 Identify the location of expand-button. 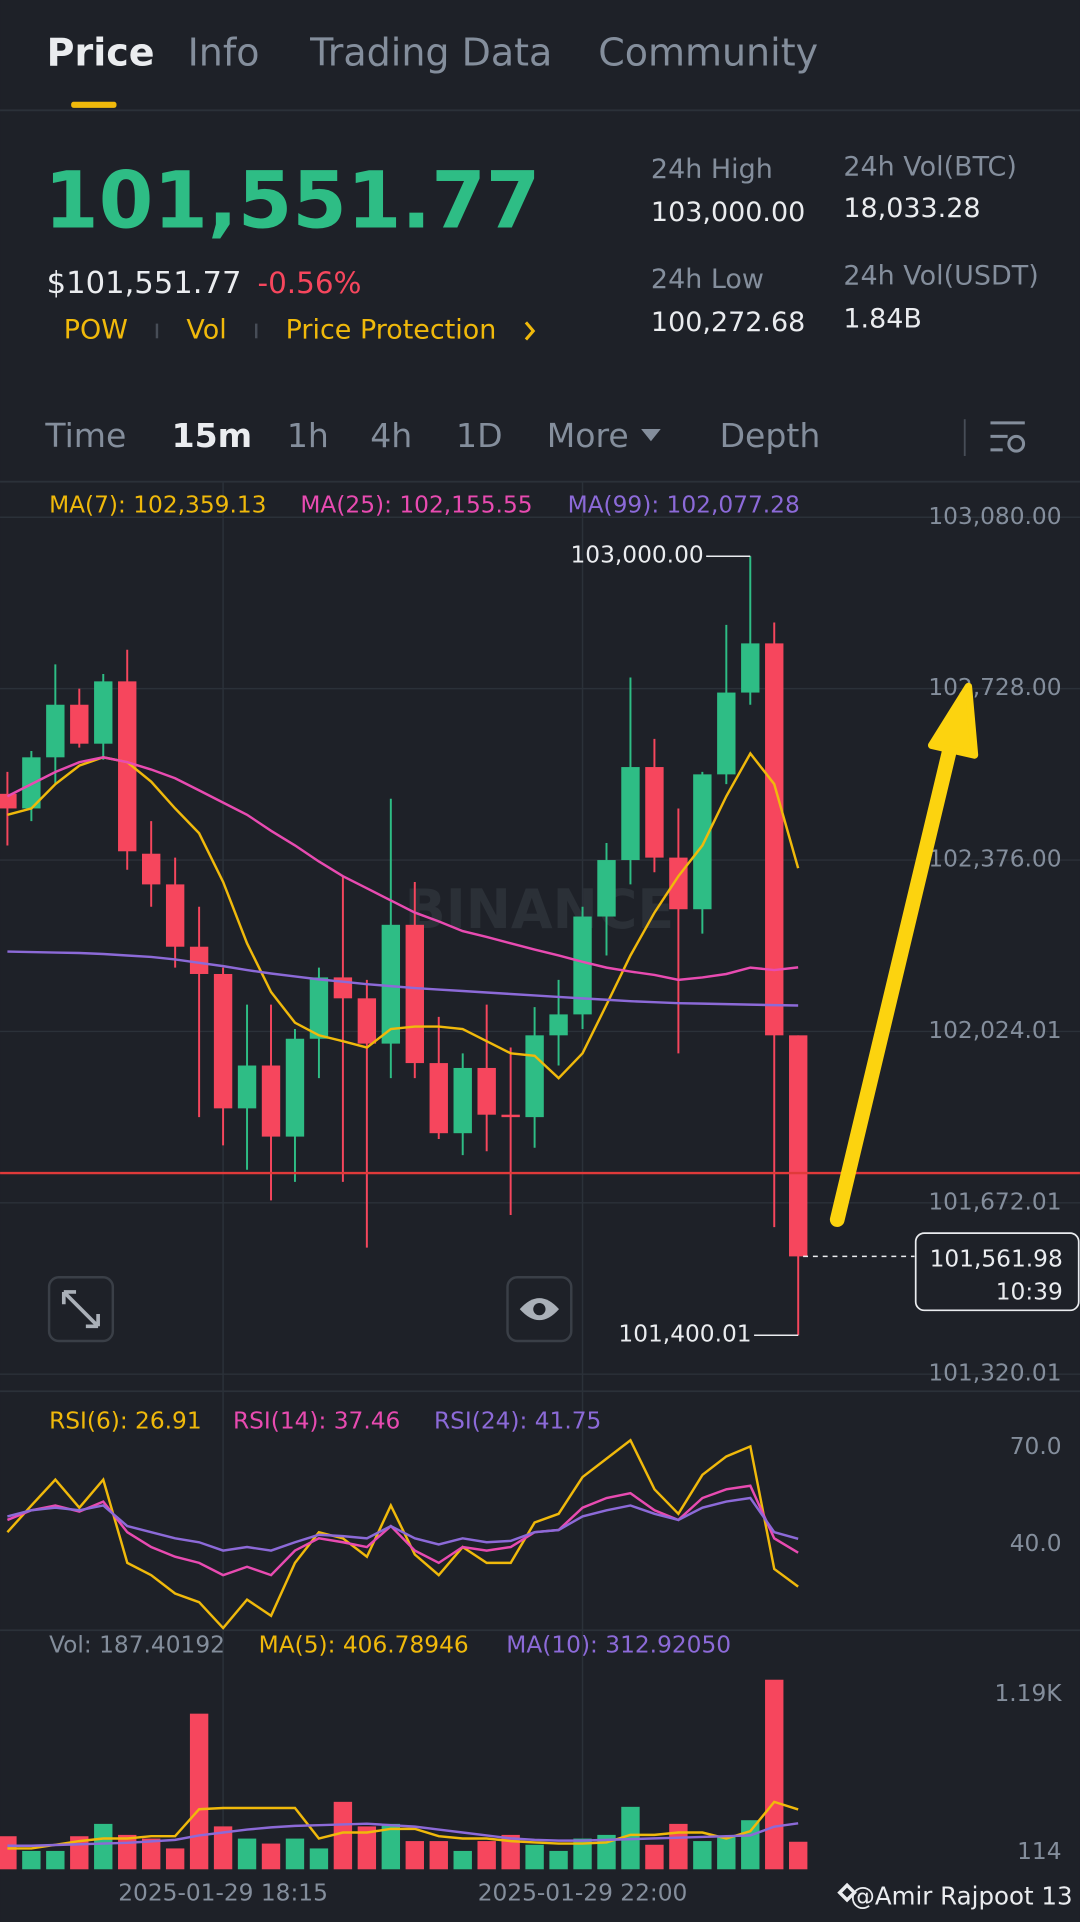
(81, 1309).